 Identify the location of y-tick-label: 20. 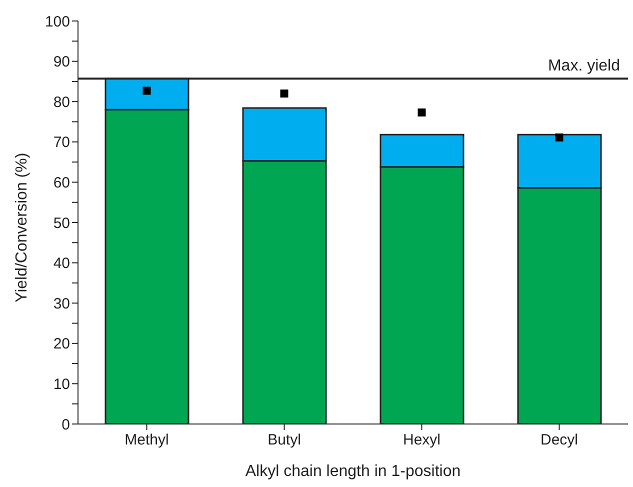
(61, 344).